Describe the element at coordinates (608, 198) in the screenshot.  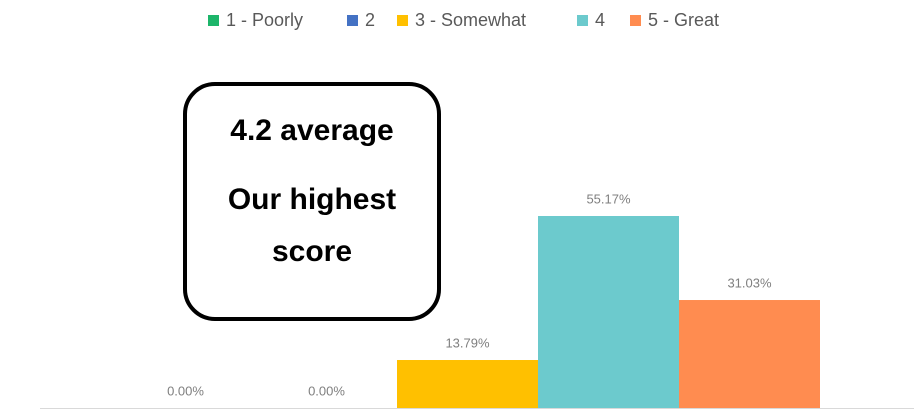
I see `data-label: 55.17%` at that location.